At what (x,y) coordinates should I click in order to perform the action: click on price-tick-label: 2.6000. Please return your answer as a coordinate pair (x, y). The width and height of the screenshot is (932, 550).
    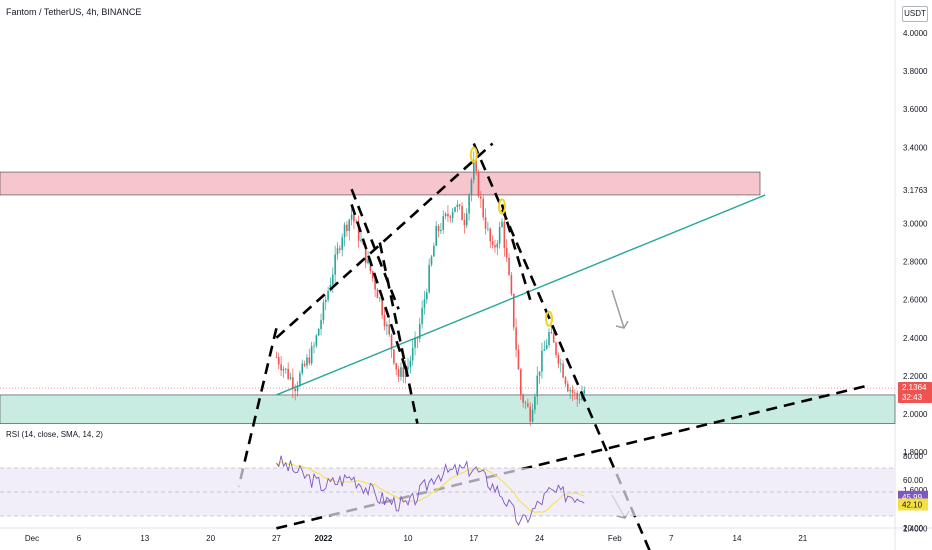
    Looking at the image, I should click on (915, 300).